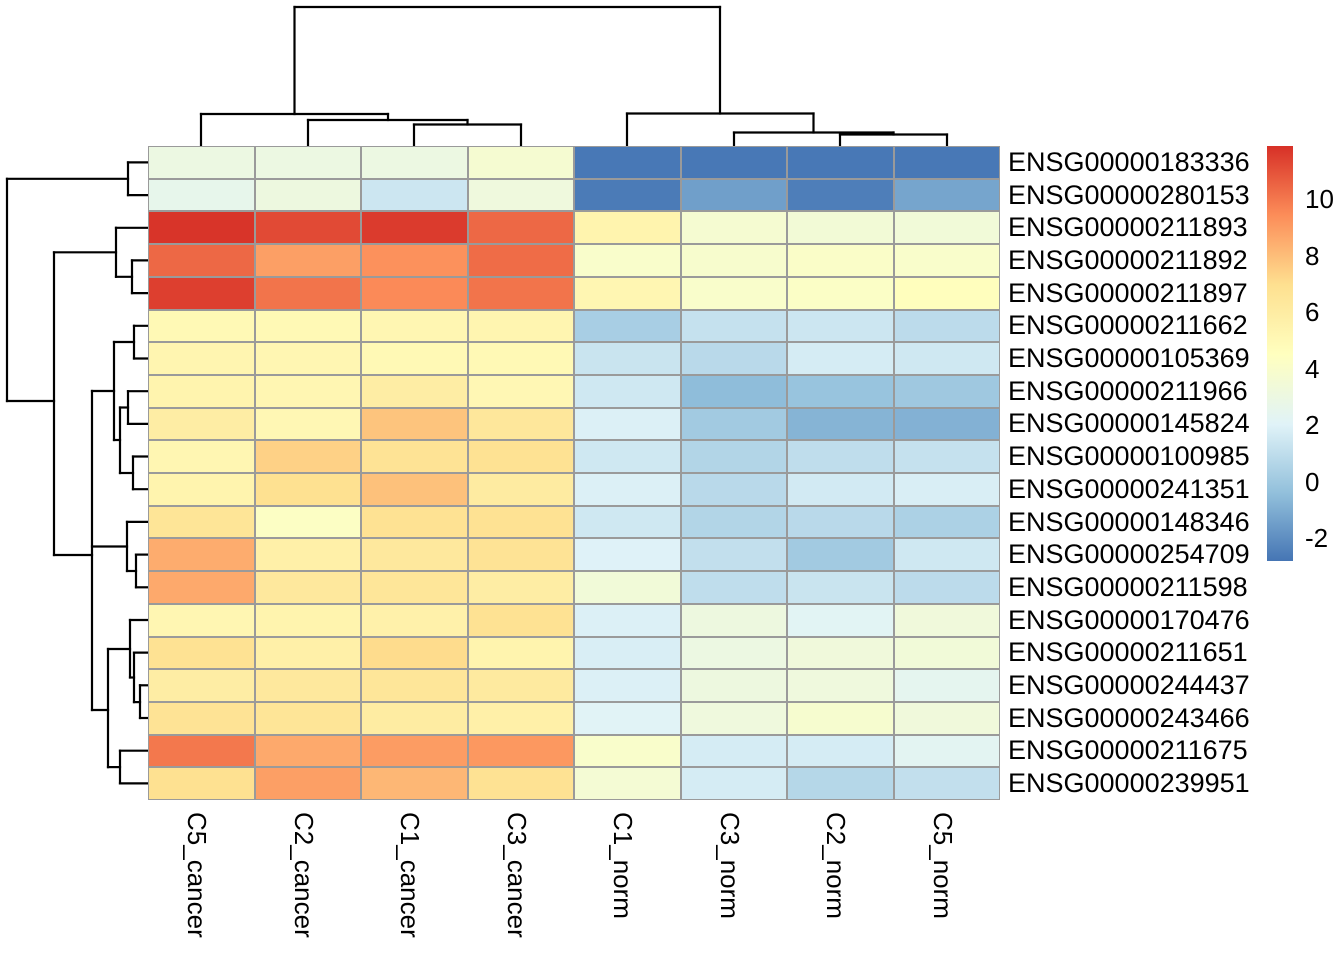  What do you see at coordinates (1128, 587) in the screenshot?
I see `row-label: ENSG00000211598` at bounding box center [1128, 587].